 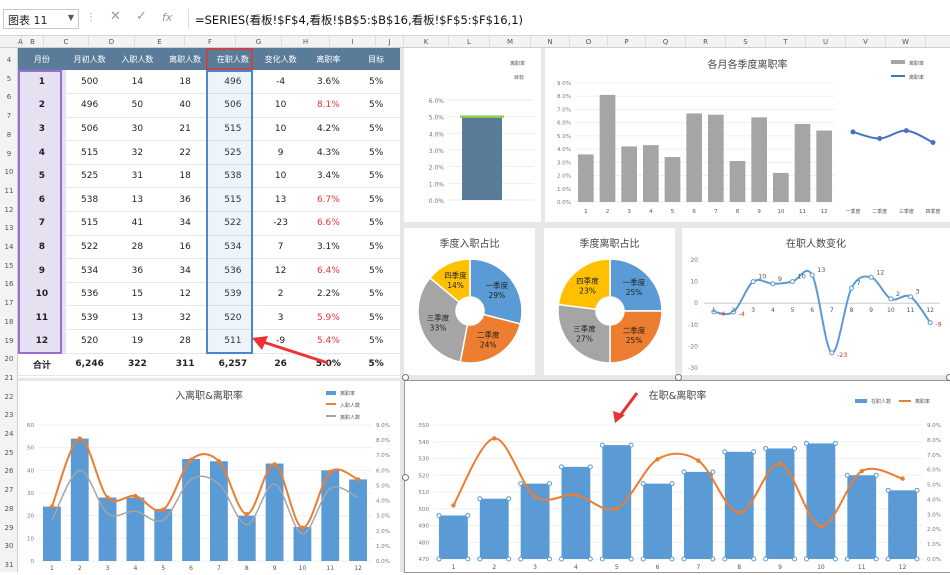 I want to click on row-header-21: 21, so click(x=9, y=377).